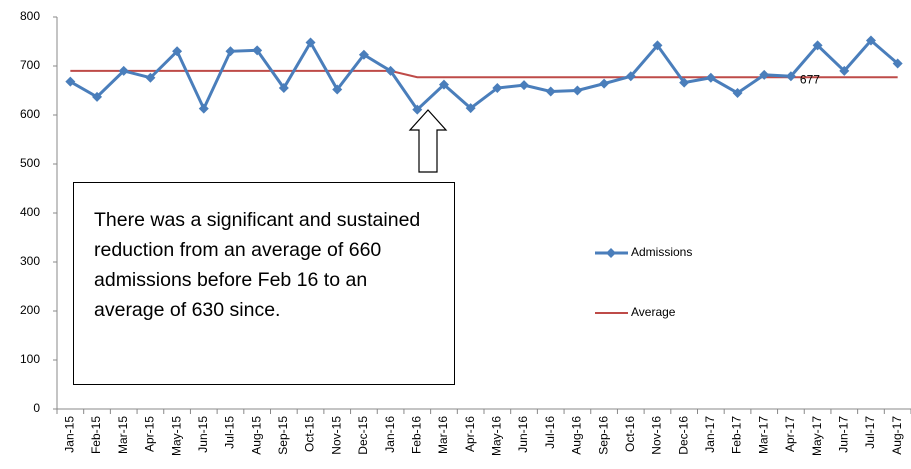  Describe the element at coordinates (256, 435) in the screenshot. I see `x-tick-label: Aug-15` at that location.